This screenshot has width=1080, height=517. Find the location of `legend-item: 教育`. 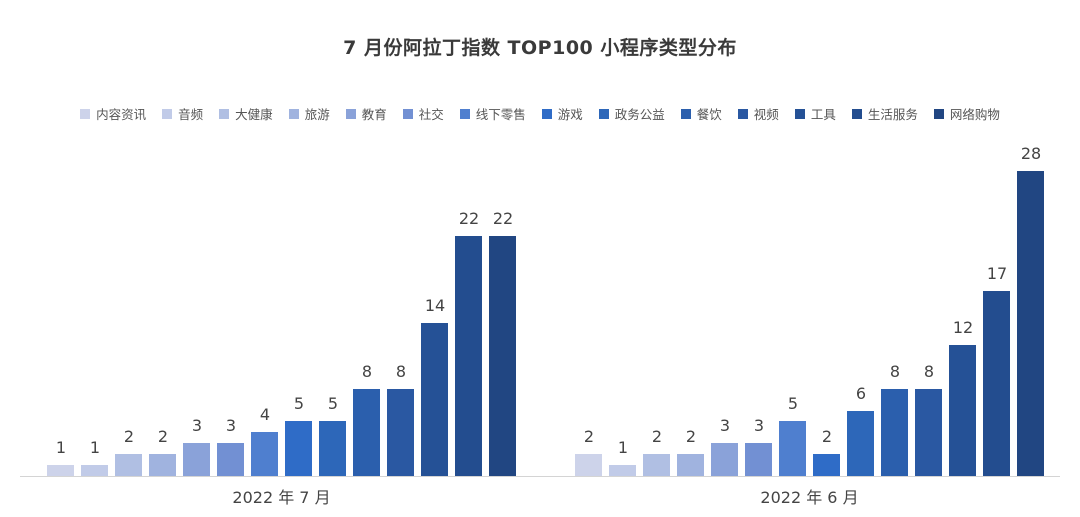

legend-item: 教育 is located at coordinates (366, 113).